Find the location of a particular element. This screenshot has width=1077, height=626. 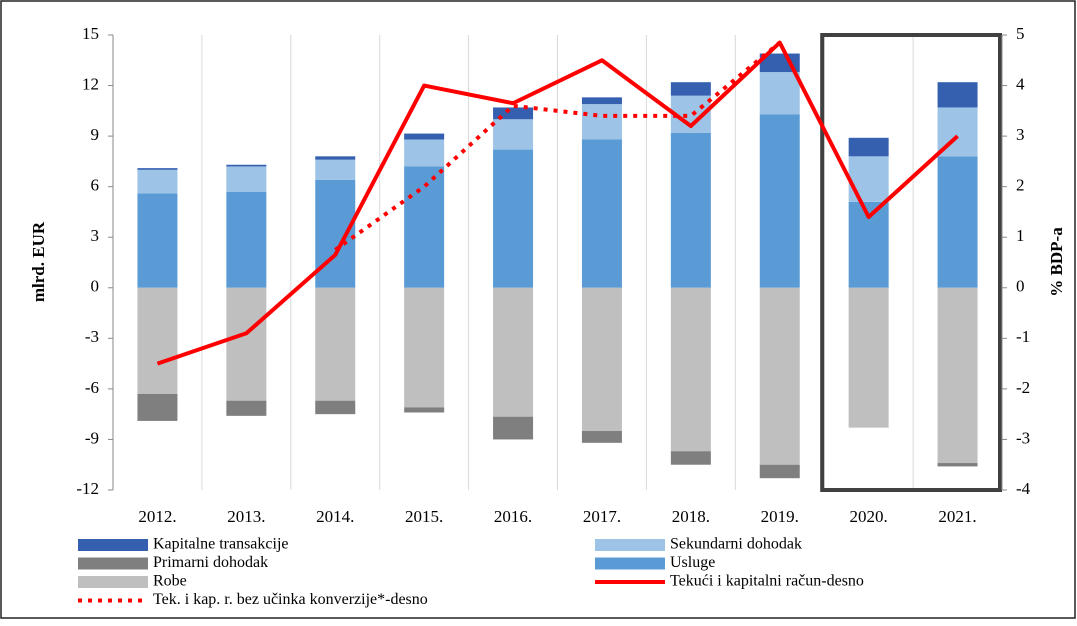

legend-label: Primarni dohodak is located at coordinates (210, 562).